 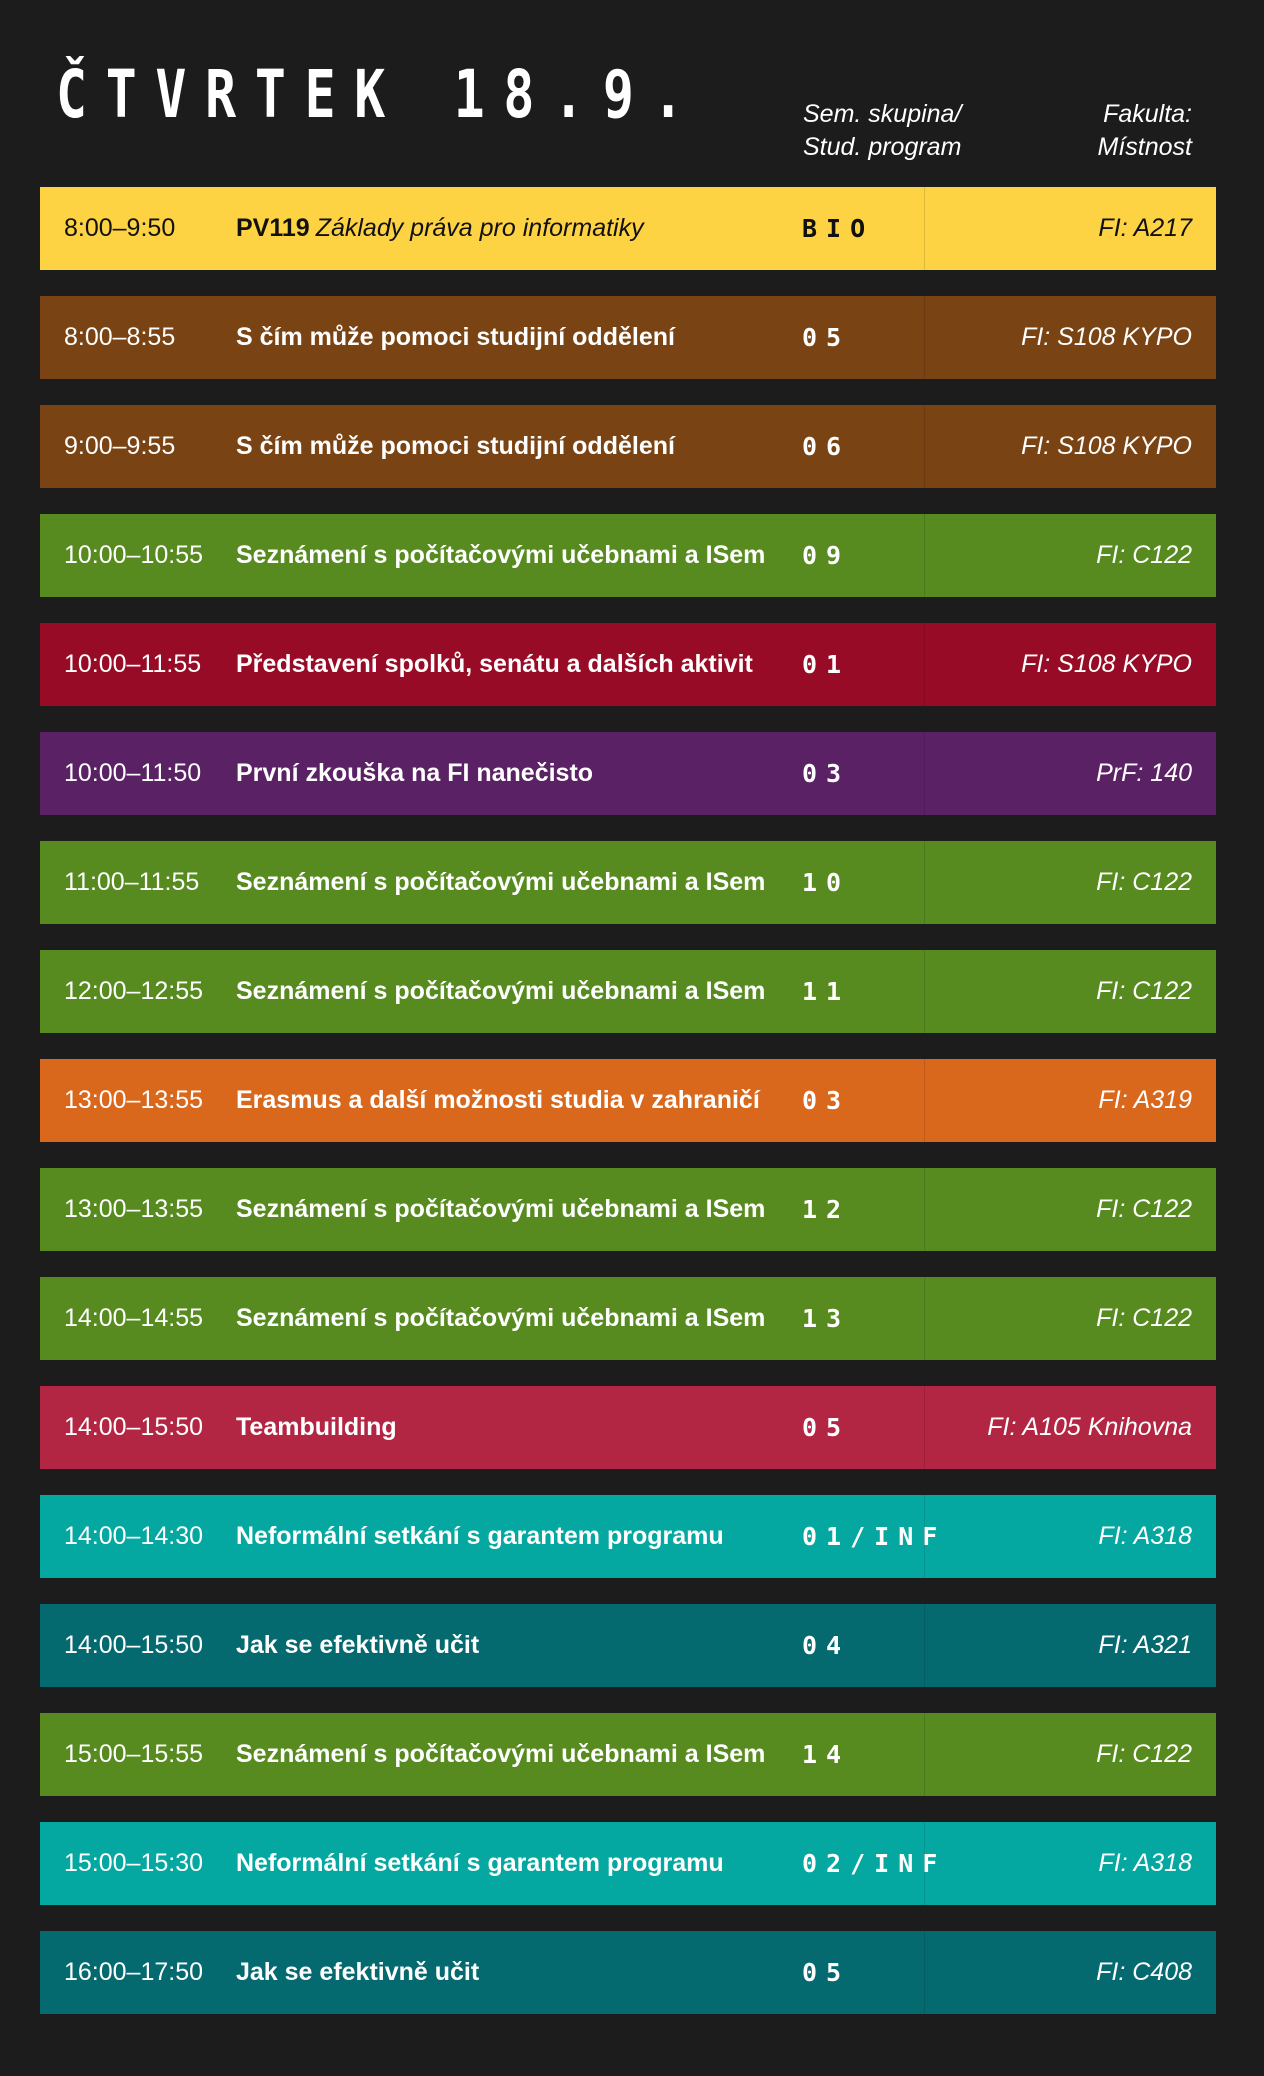 I want to click on event-time: 9:00–9:55, so click(x=120, y=446).